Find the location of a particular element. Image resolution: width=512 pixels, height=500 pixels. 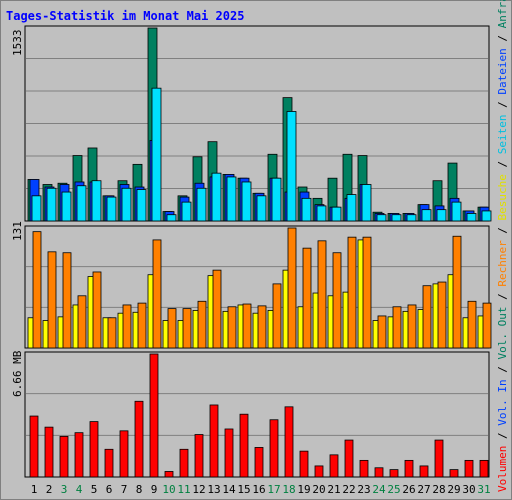

x-tick-day-3: 3 is located at coordinates (64, 489).